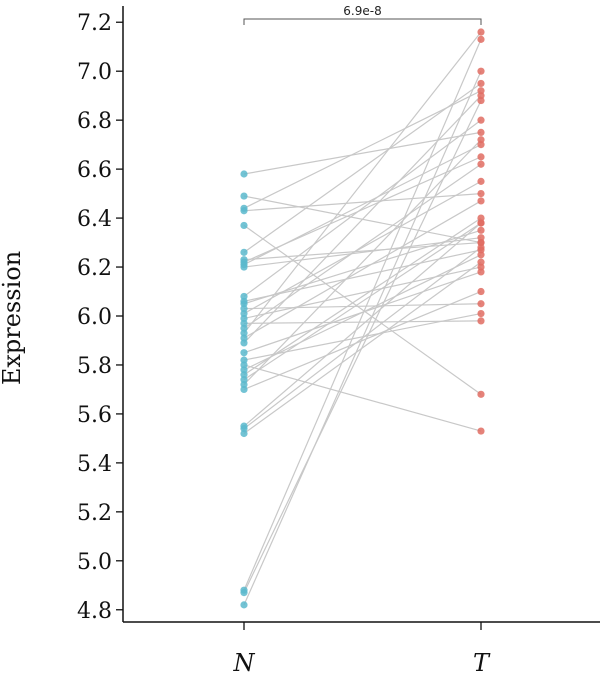 Image resolution: width=600 pixels, height=679 pixels. Describe the element at coordinates (94, 170) in the screenshot. I see `y-tick-label: 6.6` at that location.